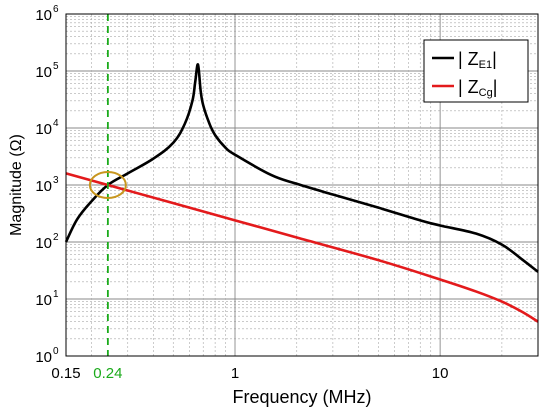 This screenshot has height=417, width=550. Describe the element at coordinates (56, 123) in the screenshot. I see `y-tick-exponent: 4` at that location.